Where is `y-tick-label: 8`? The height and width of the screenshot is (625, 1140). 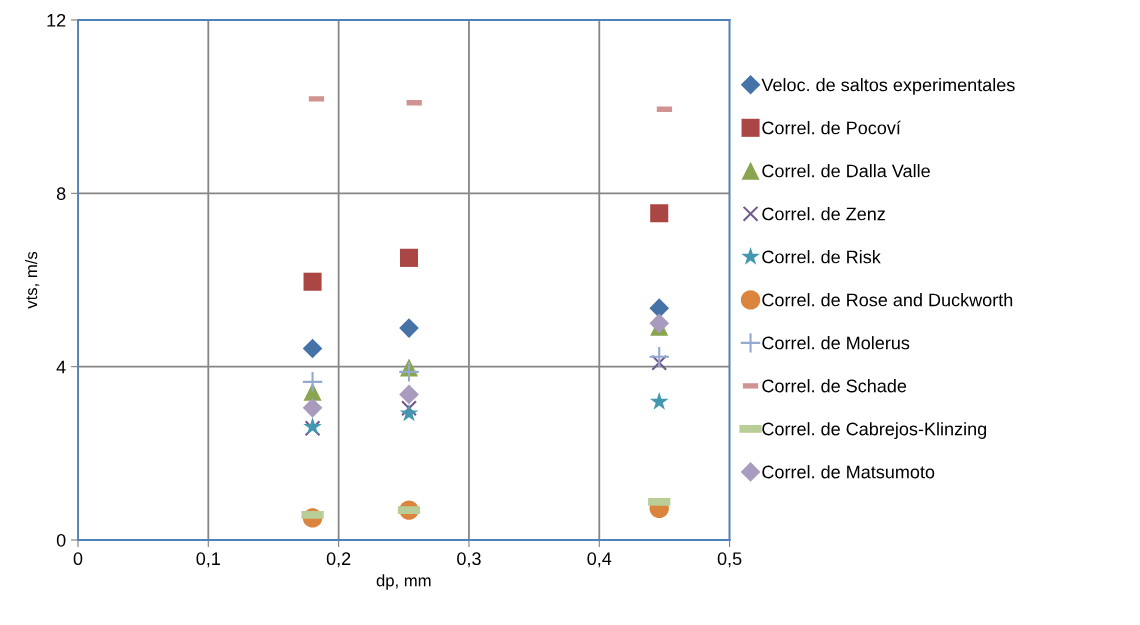
y-tick-label: 8 is located at coordinates (61, 194).